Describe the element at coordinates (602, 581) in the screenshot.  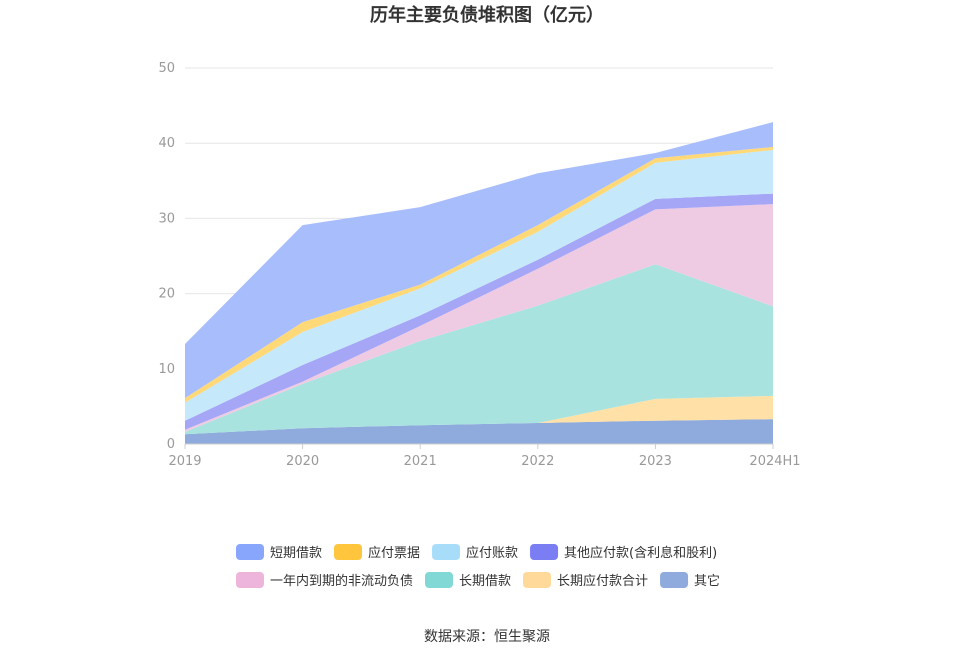
I see `legend-label: 长期应付款合计` at that location.